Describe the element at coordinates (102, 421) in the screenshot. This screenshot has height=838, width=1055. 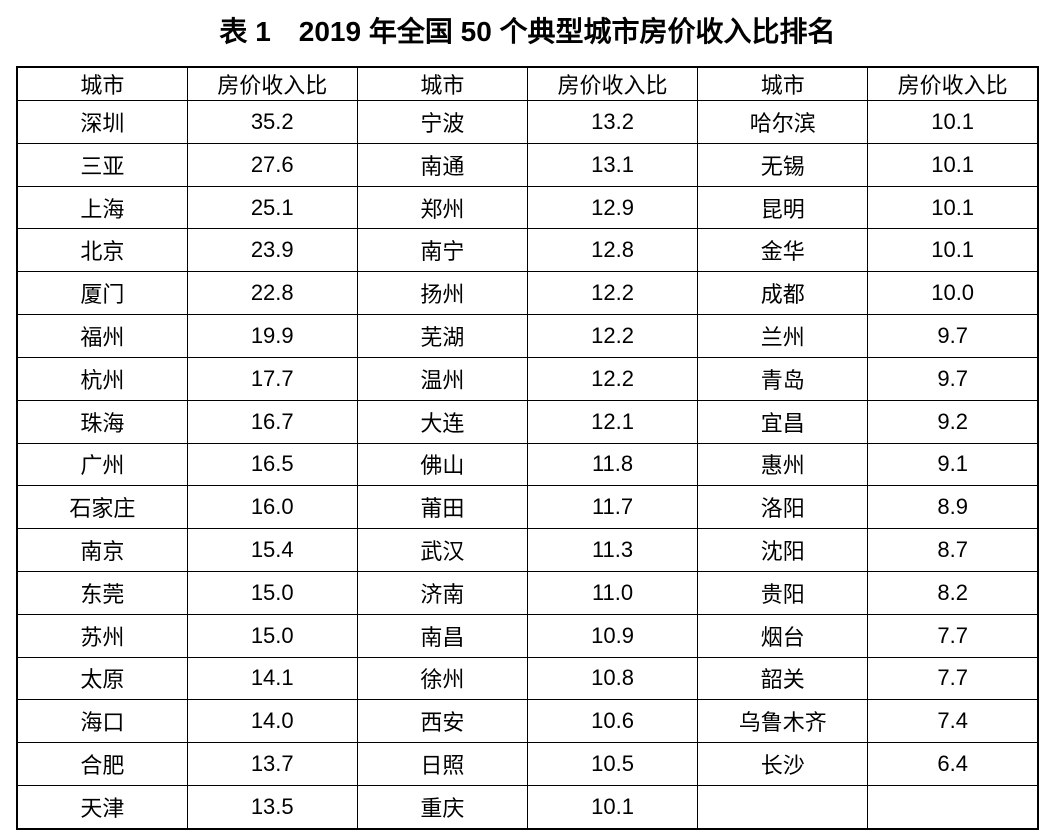
I see `city-cell: 珠海` at that location.